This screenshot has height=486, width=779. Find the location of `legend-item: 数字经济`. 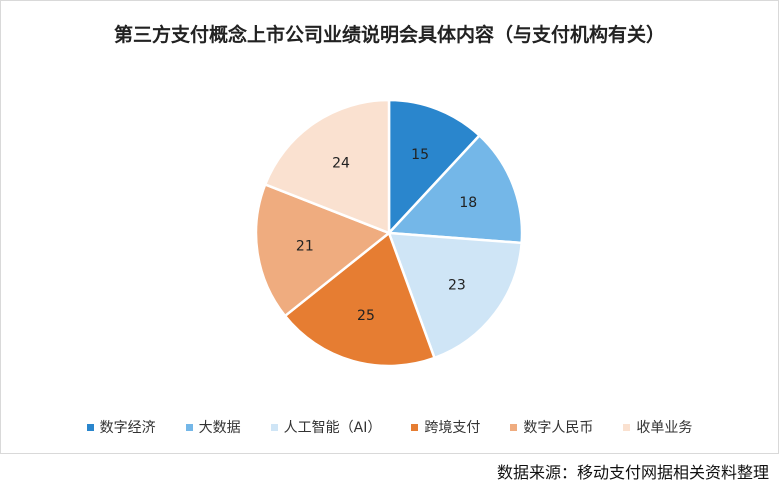

legend-item: 数字经济 is located at coordinates (121, 427).